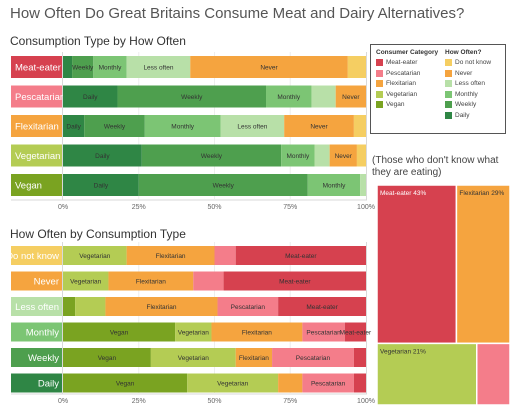 This screenshot has width=520, height=416. Describe the element at coordinates (407, 52) in the screenshot. I see `legend-category-title: Consumer Category` at that location.